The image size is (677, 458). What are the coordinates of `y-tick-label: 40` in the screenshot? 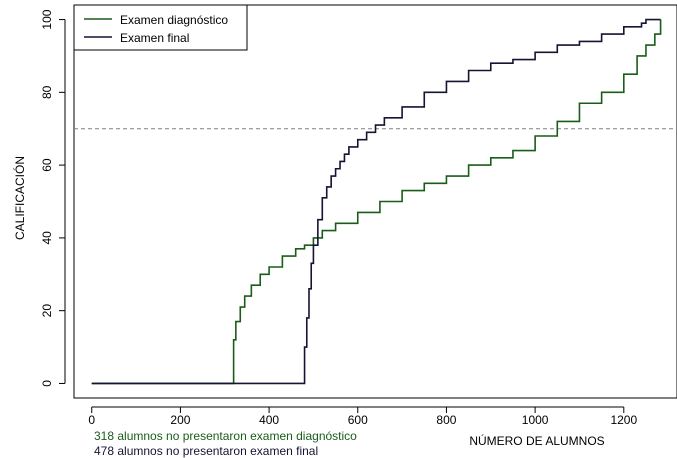 It's located at (47, 238).